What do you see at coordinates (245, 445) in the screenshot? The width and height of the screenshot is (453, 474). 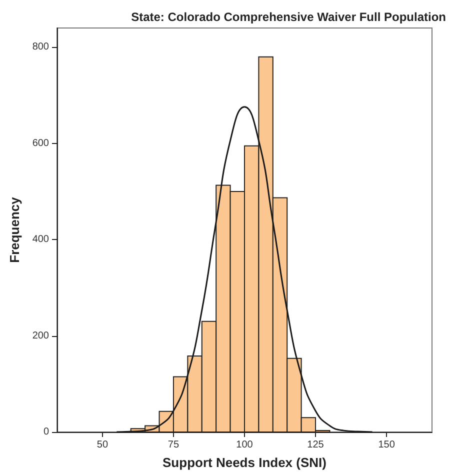 I see `x-tick-label: 100` at bounding box center [245, 445].